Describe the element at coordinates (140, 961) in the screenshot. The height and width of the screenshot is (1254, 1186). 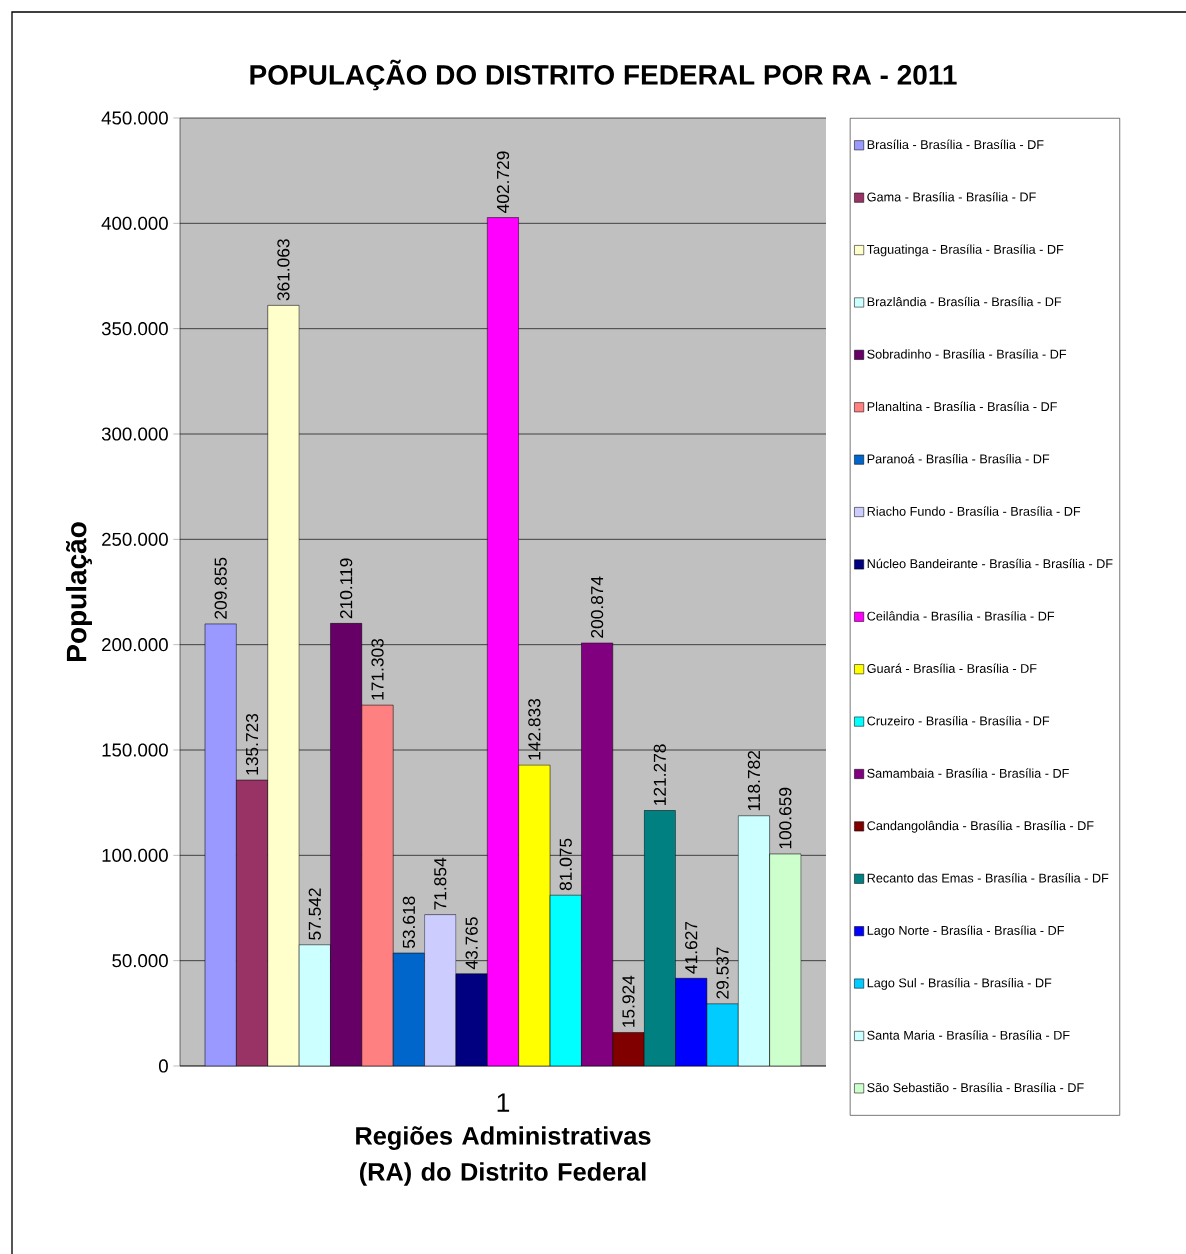
I see `y-tick-label: 50.000` at that location.